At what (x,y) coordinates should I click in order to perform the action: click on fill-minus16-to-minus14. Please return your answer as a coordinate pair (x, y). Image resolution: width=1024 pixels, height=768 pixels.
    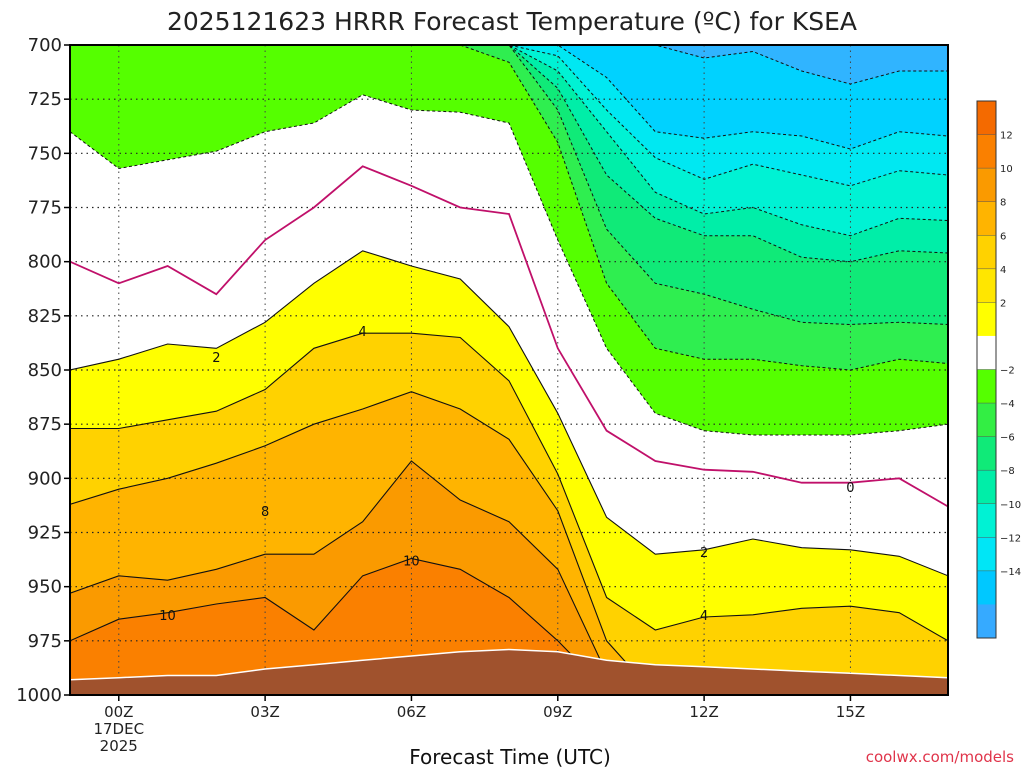
    Looking at the image, I should click on (509, 97).